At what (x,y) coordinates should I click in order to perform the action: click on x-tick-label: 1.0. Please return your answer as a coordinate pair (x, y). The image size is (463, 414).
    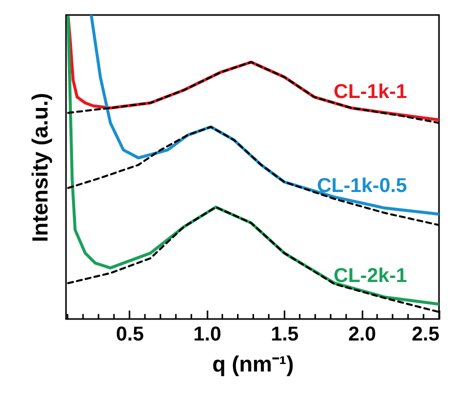
    Looking at the image, I should click on (207, 335).